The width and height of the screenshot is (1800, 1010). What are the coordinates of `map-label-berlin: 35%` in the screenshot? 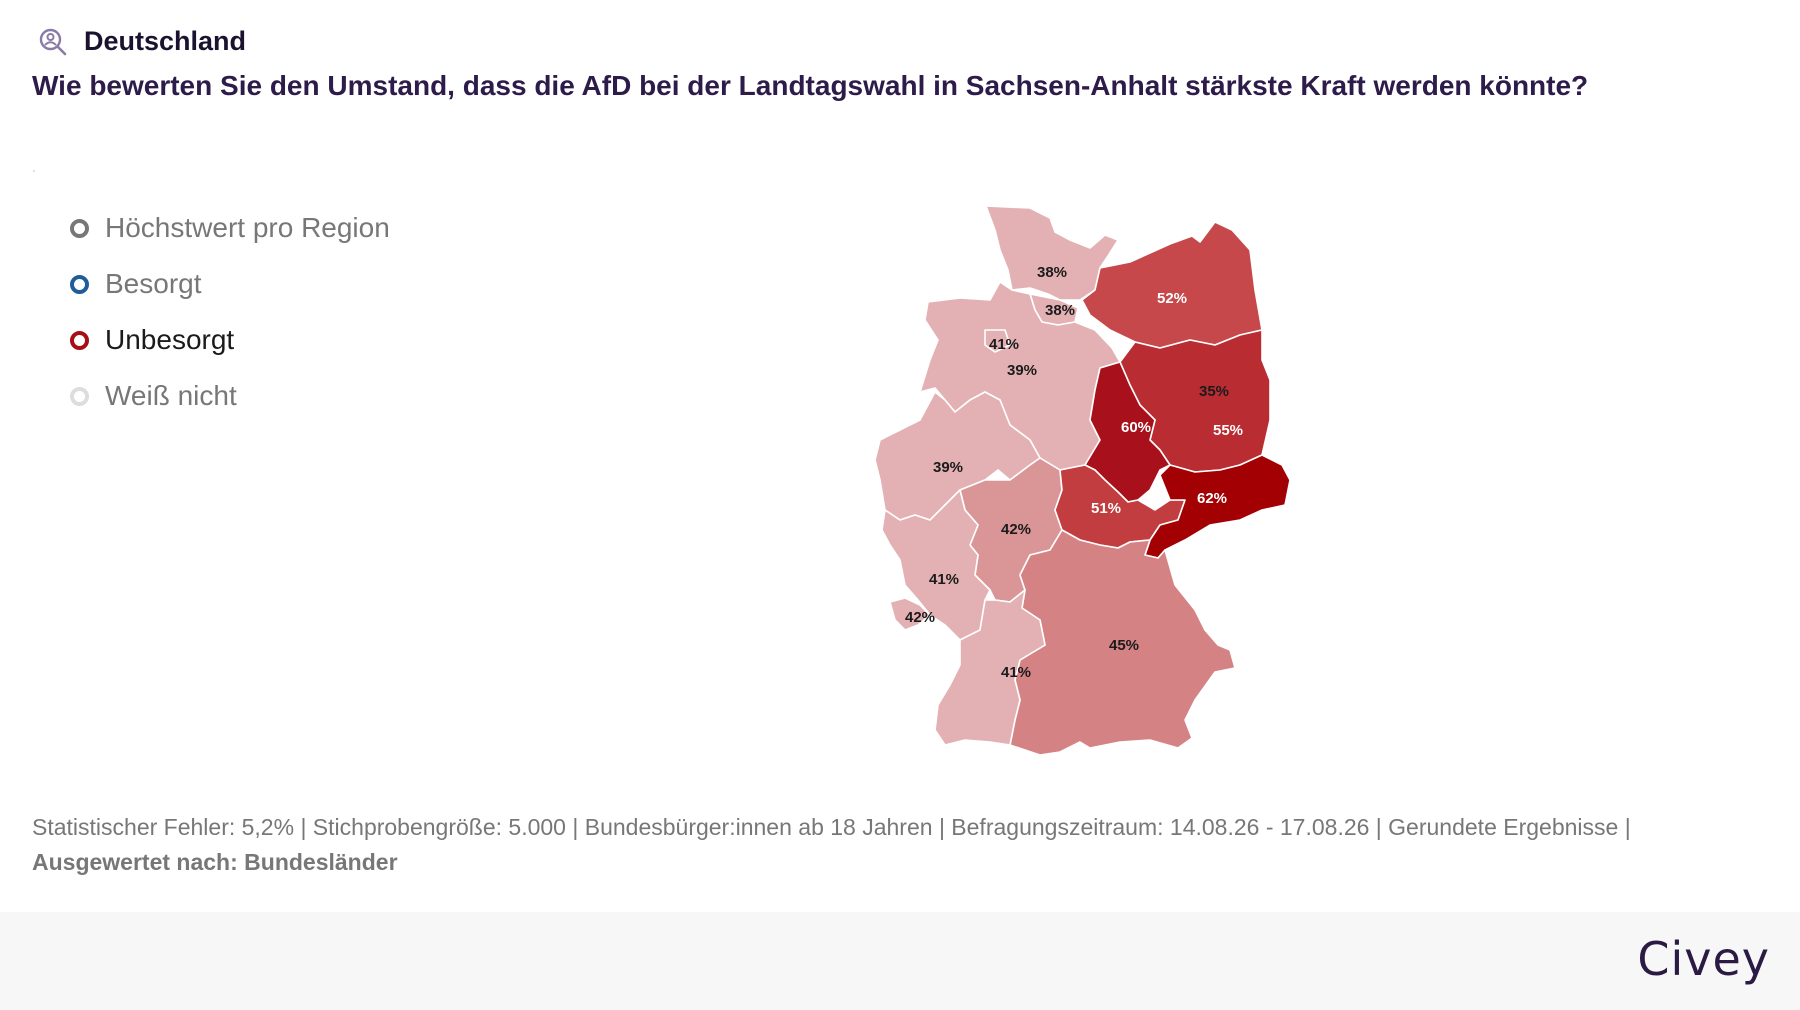 It's located at (1214, 391).